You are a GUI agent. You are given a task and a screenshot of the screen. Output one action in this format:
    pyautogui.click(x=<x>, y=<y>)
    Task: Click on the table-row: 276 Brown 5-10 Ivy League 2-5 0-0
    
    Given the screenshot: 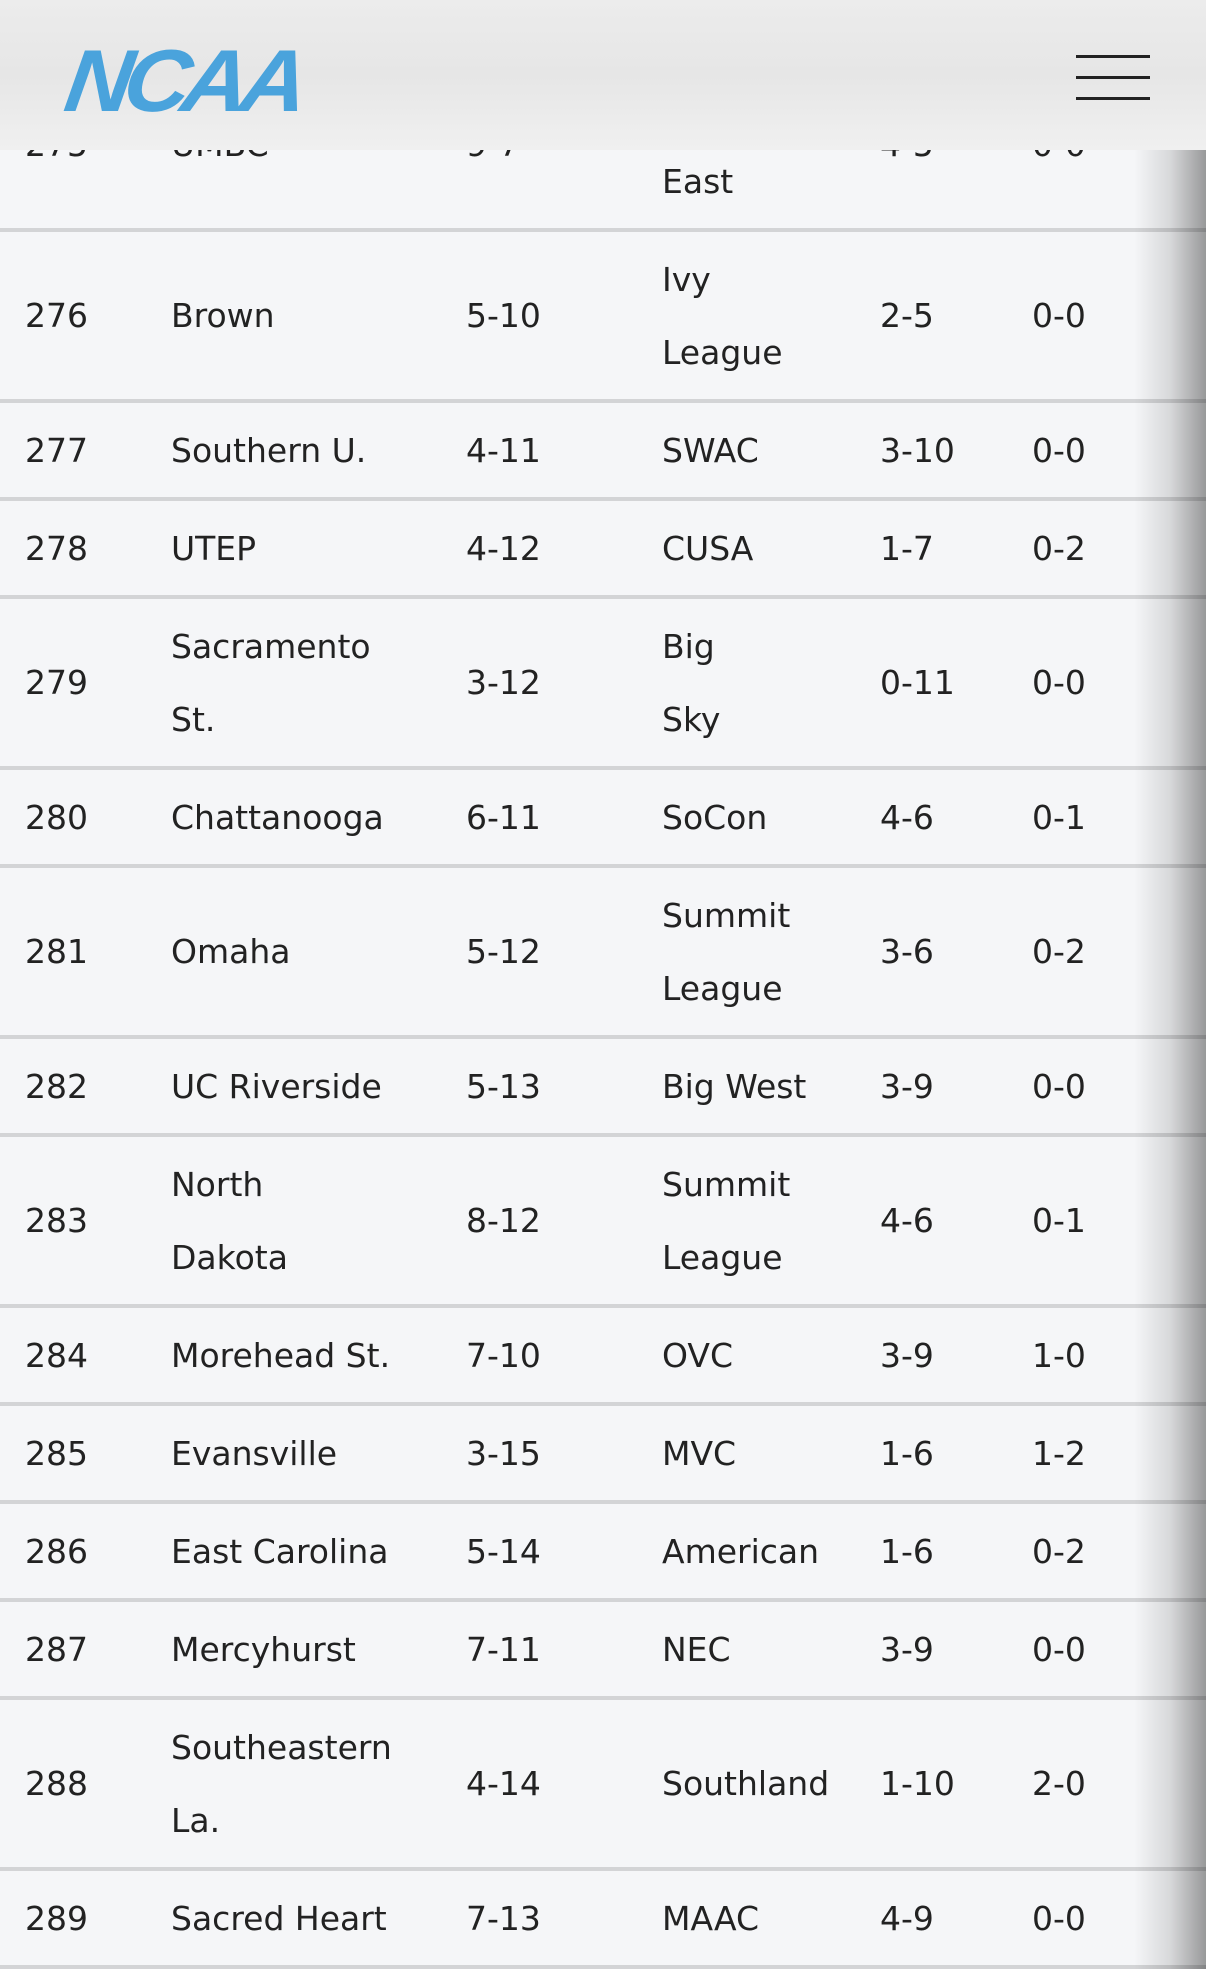 What is the action you would take?
    pyautogui.click(x=603, y=317)
    